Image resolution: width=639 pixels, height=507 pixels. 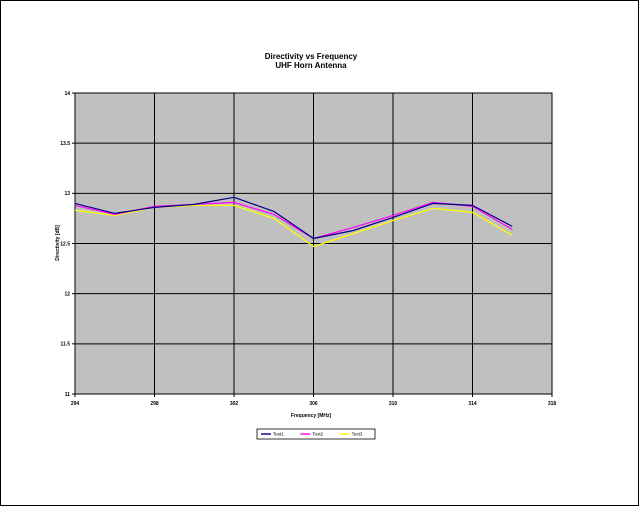 I want to click on y-tick-label: 14, so click(x=67, y=94).